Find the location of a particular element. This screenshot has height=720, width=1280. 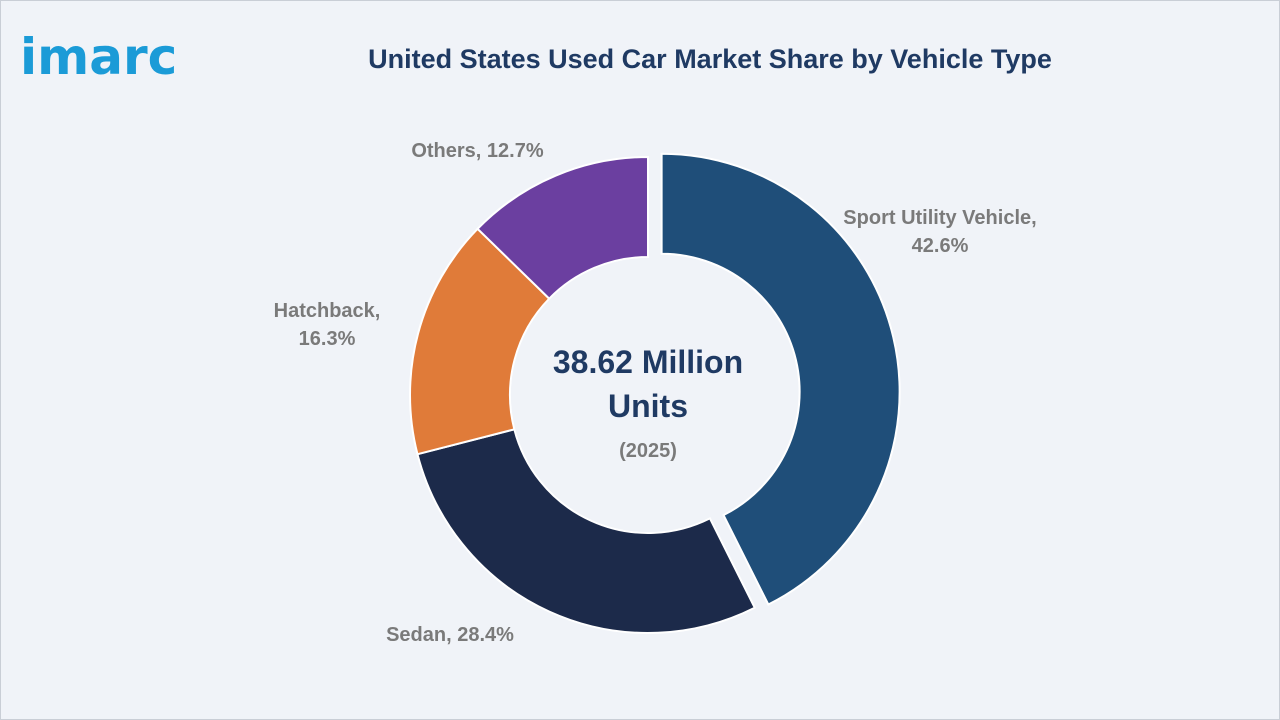

center-value: 38.62 Million Units is located at coordinates (648, 384).